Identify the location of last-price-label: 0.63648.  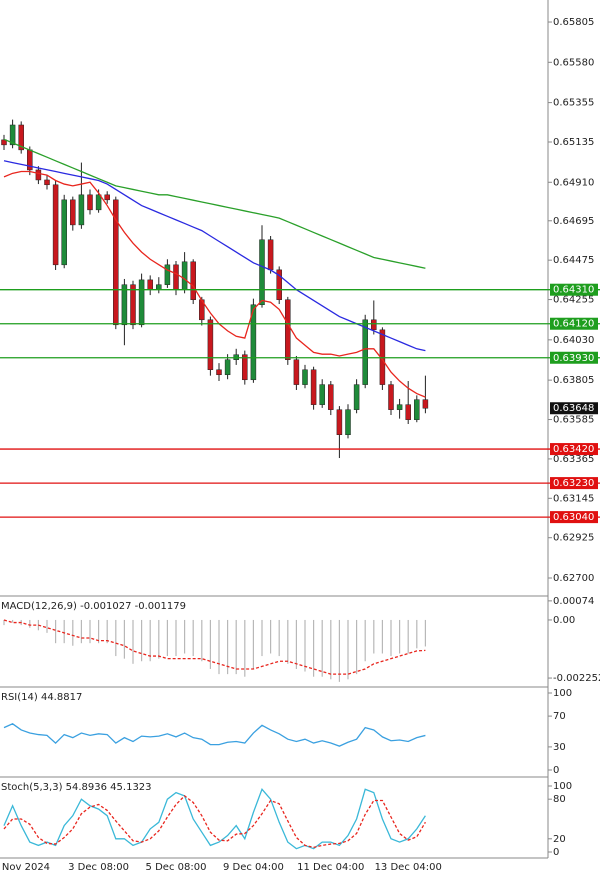
(573, 408).